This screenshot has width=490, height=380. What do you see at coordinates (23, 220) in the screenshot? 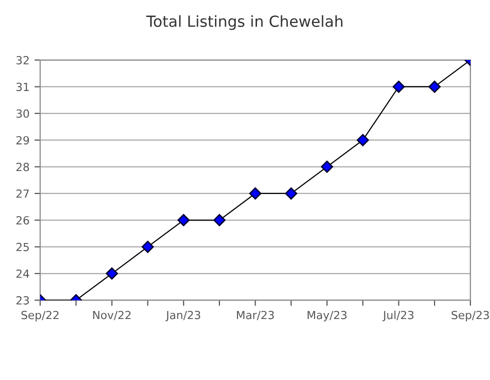
I see `y-tick-label: 26` at bounding box center [23, 220].